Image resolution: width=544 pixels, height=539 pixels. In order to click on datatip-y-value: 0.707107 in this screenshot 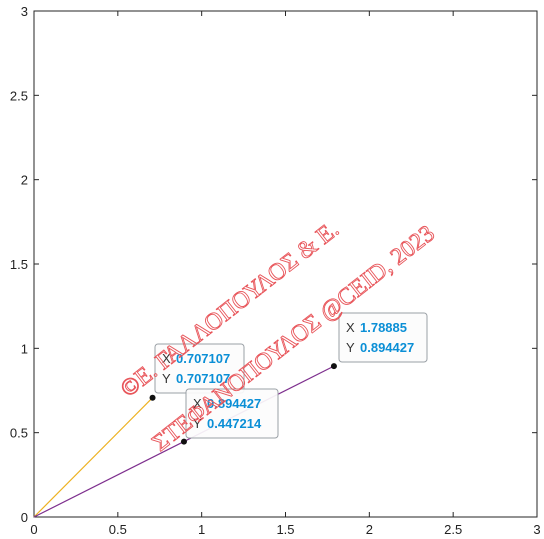, I will do `click(203, 378)`.